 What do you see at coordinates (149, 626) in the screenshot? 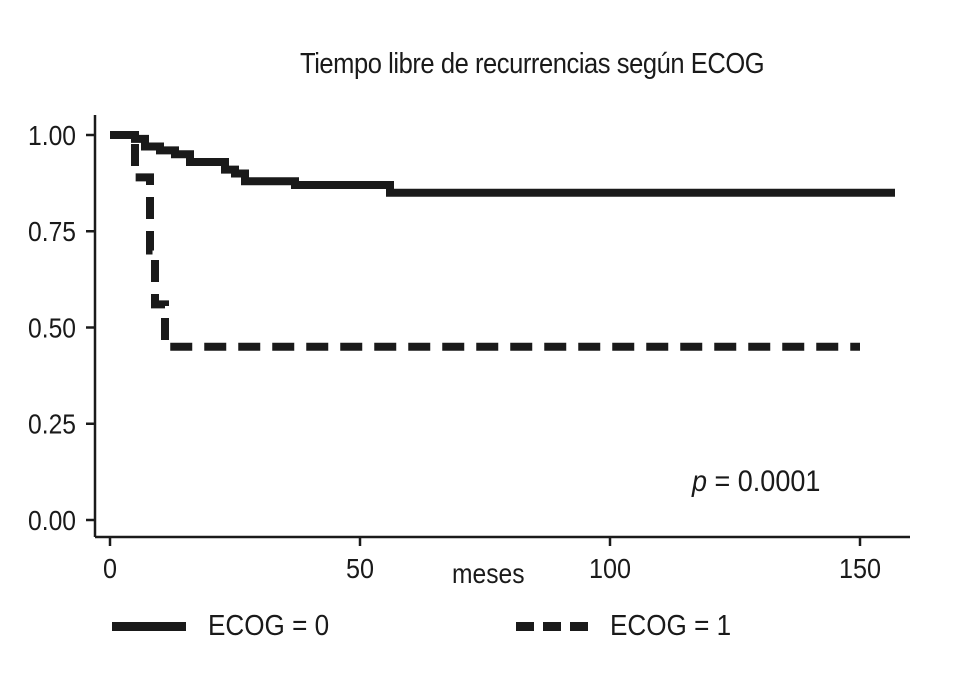
I see `legend-solid-line-swatch` at bounding box center [149, 626].